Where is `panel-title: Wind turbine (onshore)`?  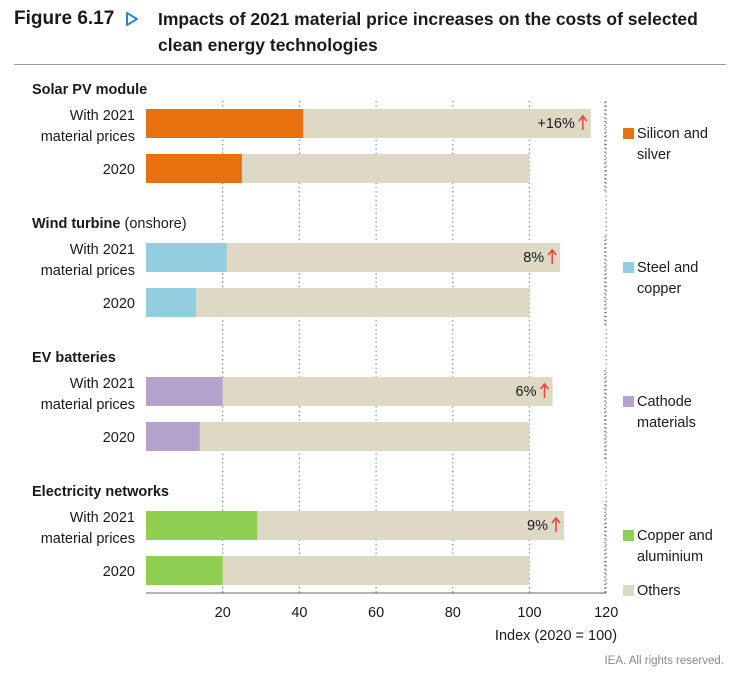
panel-title: Wind turbine (onshore) is located at coordinates (109, 224).